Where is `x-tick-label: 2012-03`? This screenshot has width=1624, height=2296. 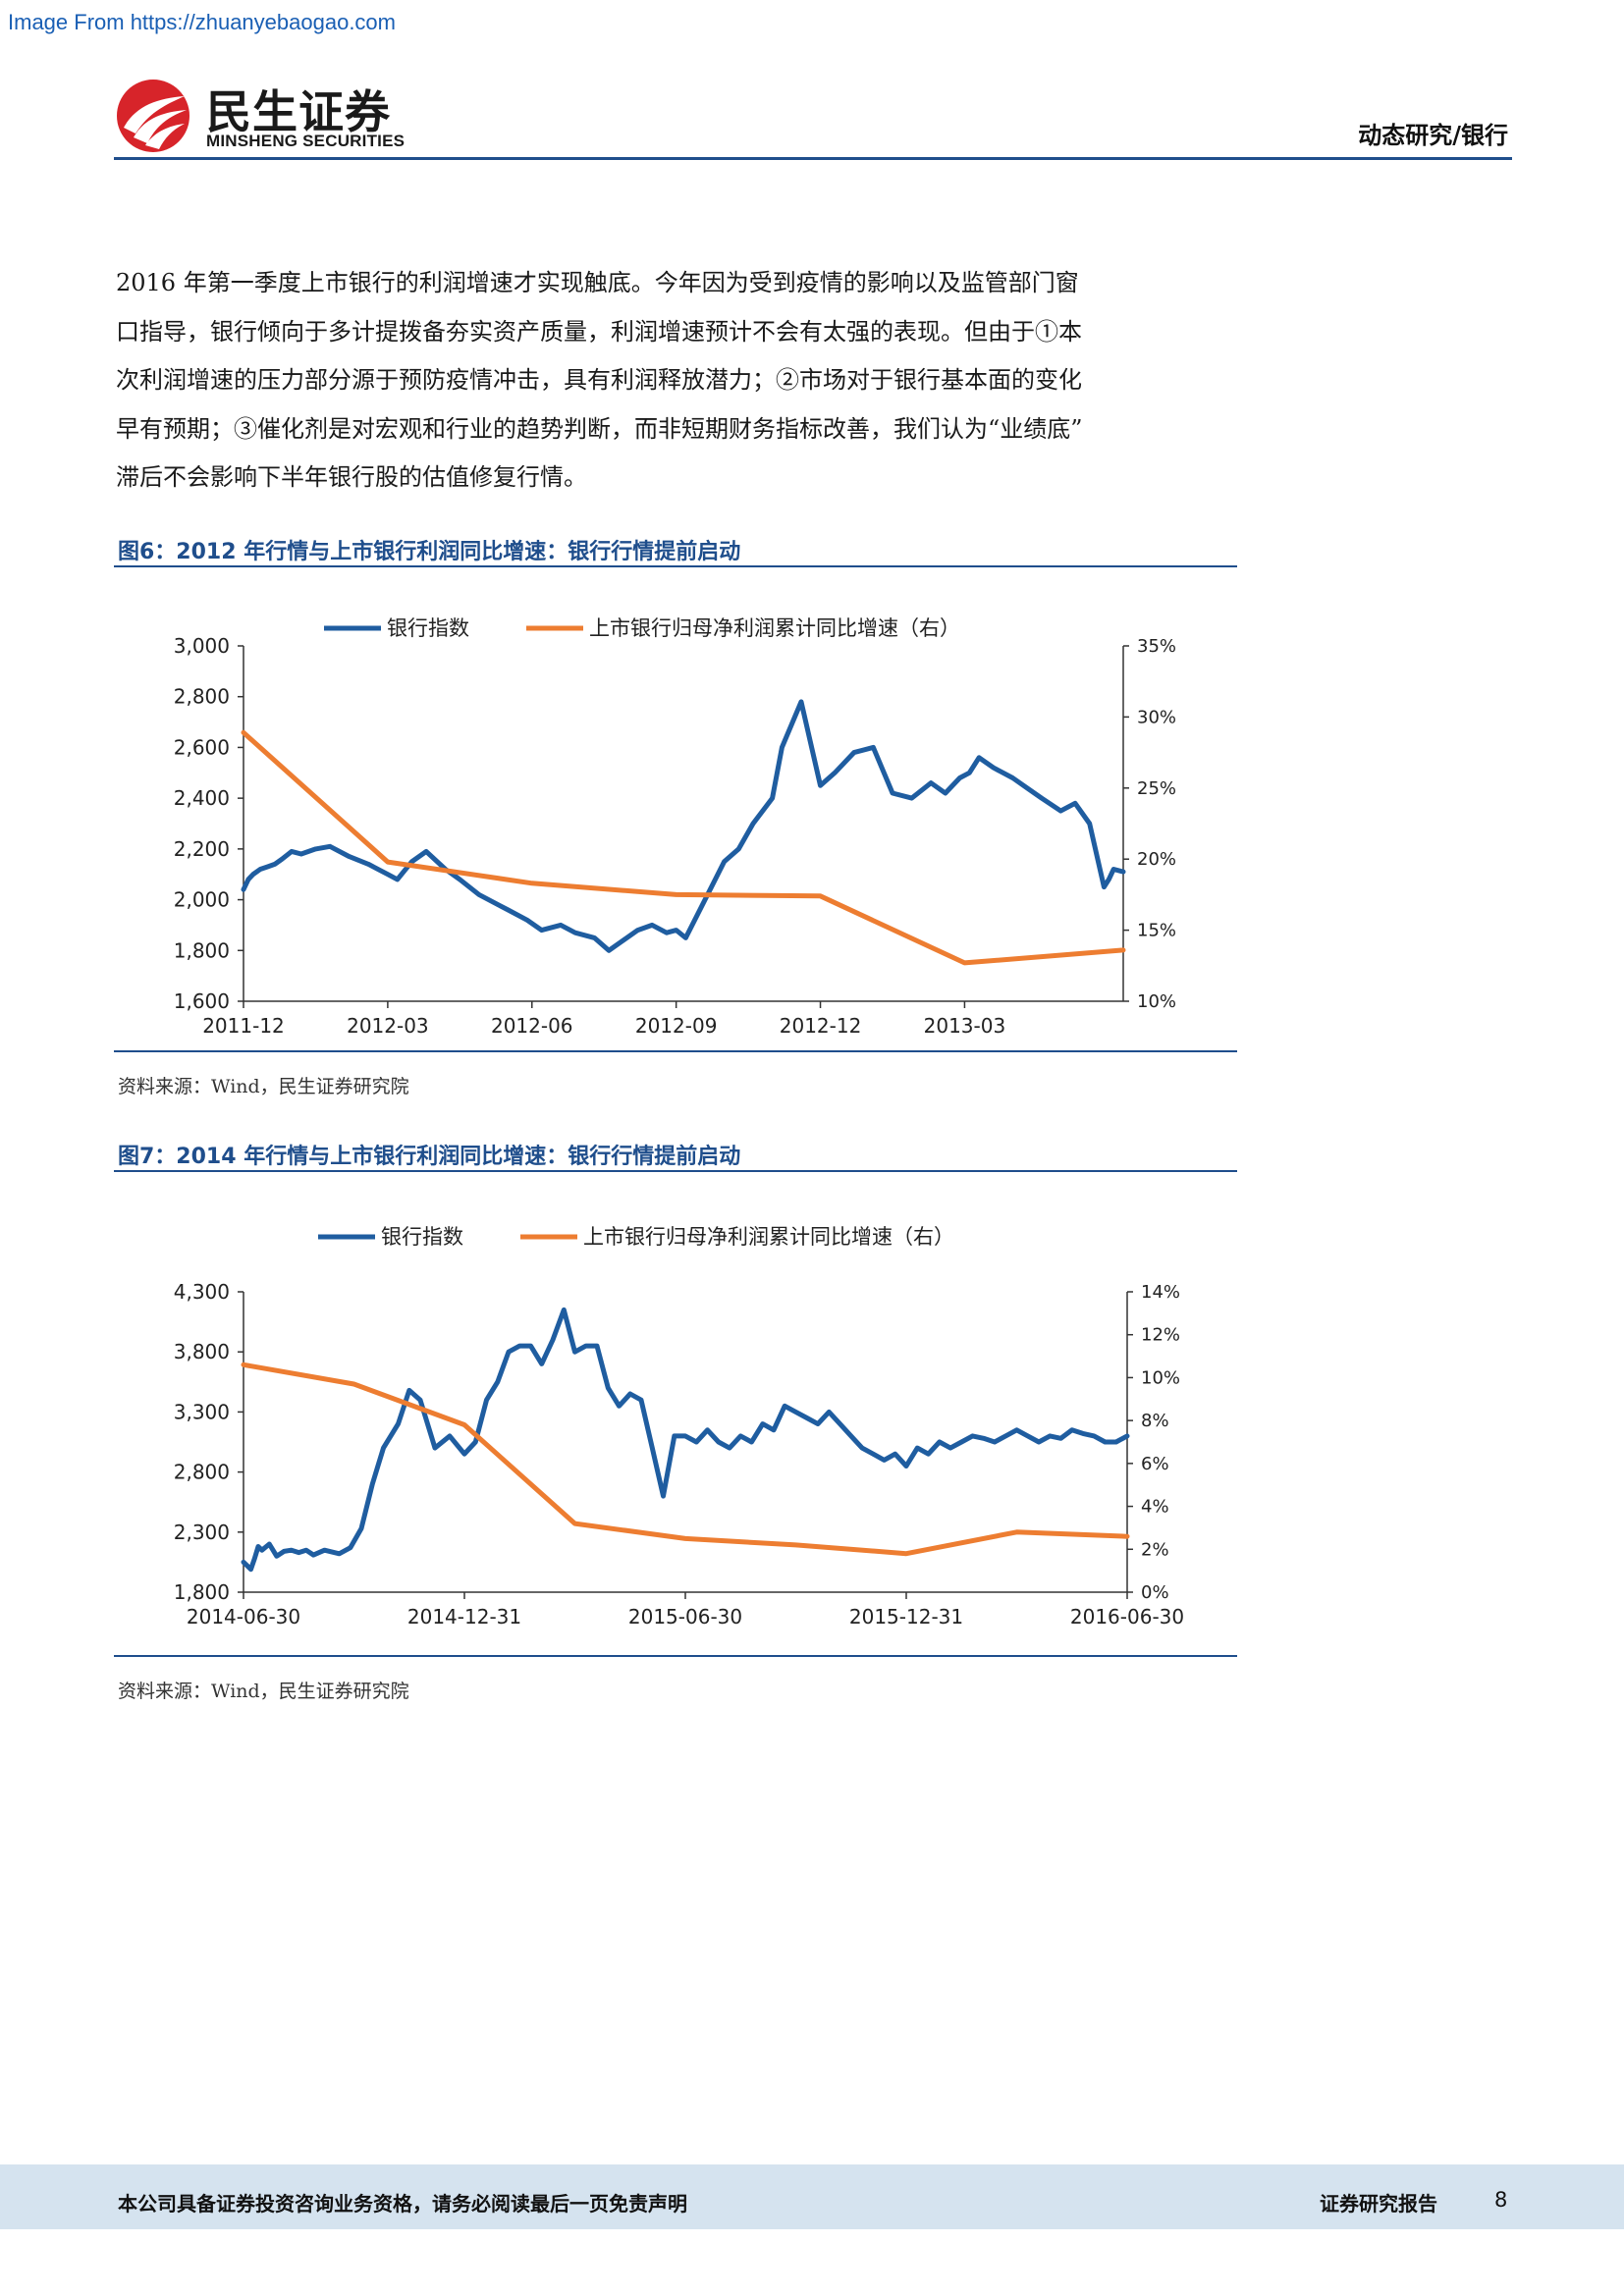 x-tick-label: 2012-03 is located at coordinates (388, 1026).